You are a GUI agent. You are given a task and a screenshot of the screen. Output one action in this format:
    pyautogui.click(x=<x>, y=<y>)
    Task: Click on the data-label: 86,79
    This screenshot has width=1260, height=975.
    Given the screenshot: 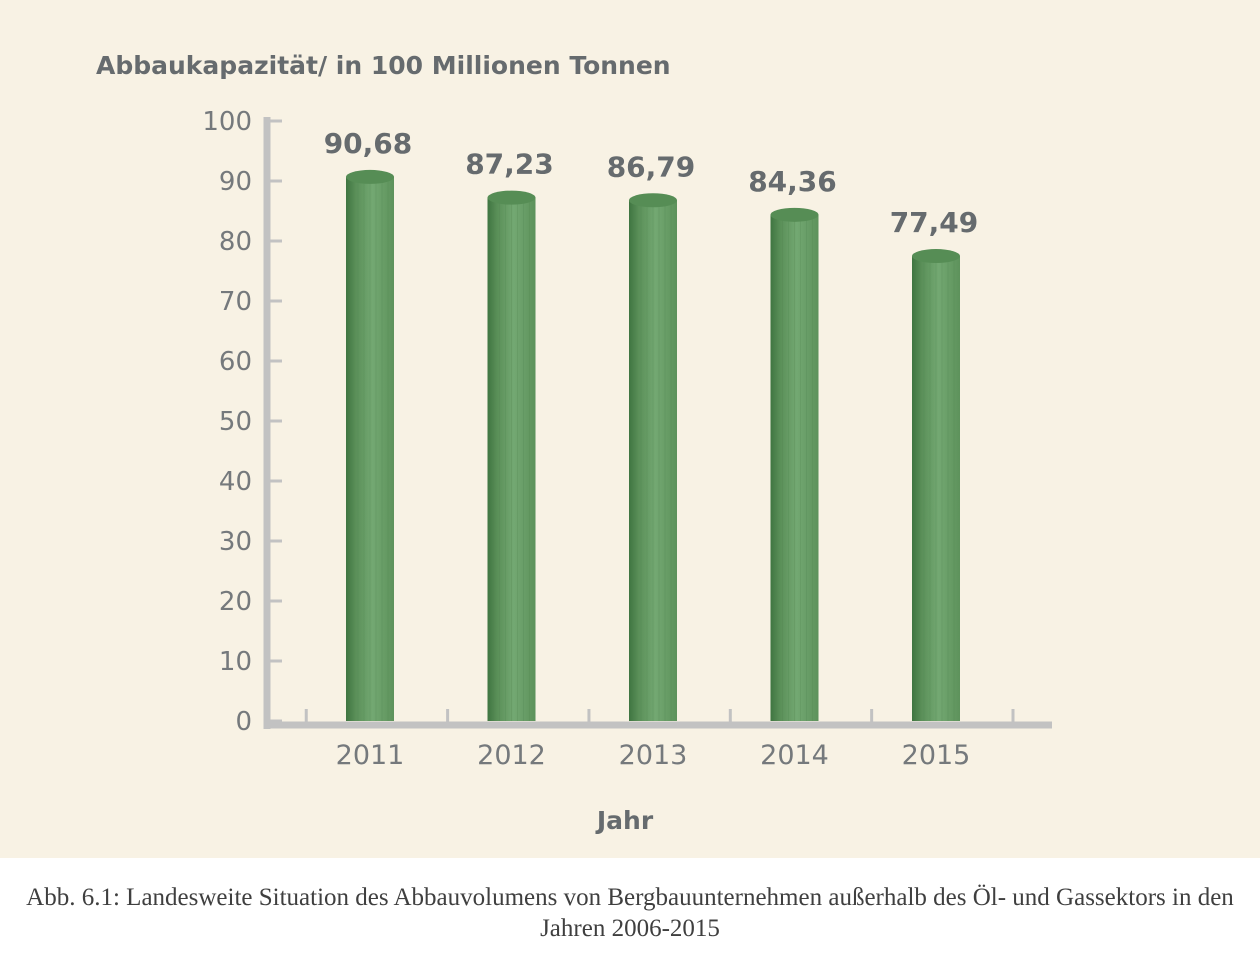 What is the action you would take?
    pyautogui.click(x=651, y=166)
    